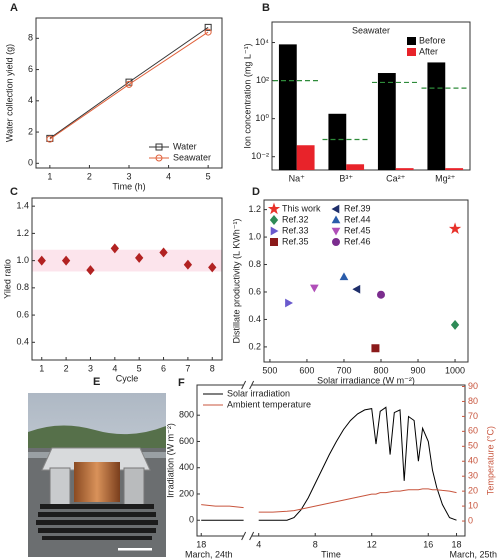 The image size is (499, 560). Describe the element at coordinates (428, 51) in the screenshot. I see `legend-label: After` at that location.